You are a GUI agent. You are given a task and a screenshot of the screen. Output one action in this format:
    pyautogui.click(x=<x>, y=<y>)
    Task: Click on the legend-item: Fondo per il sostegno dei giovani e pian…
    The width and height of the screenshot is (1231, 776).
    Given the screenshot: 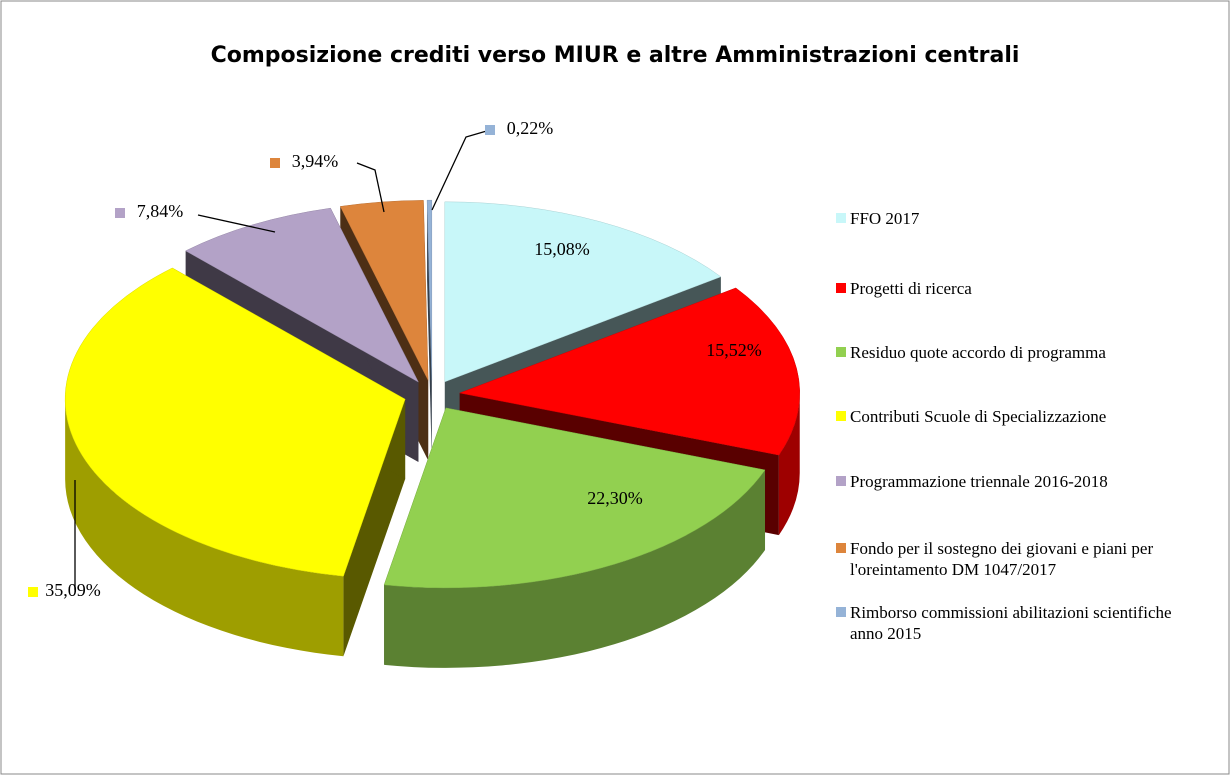 What is the action you would take?
    pyautogui.click(x=1008, y=559)
    